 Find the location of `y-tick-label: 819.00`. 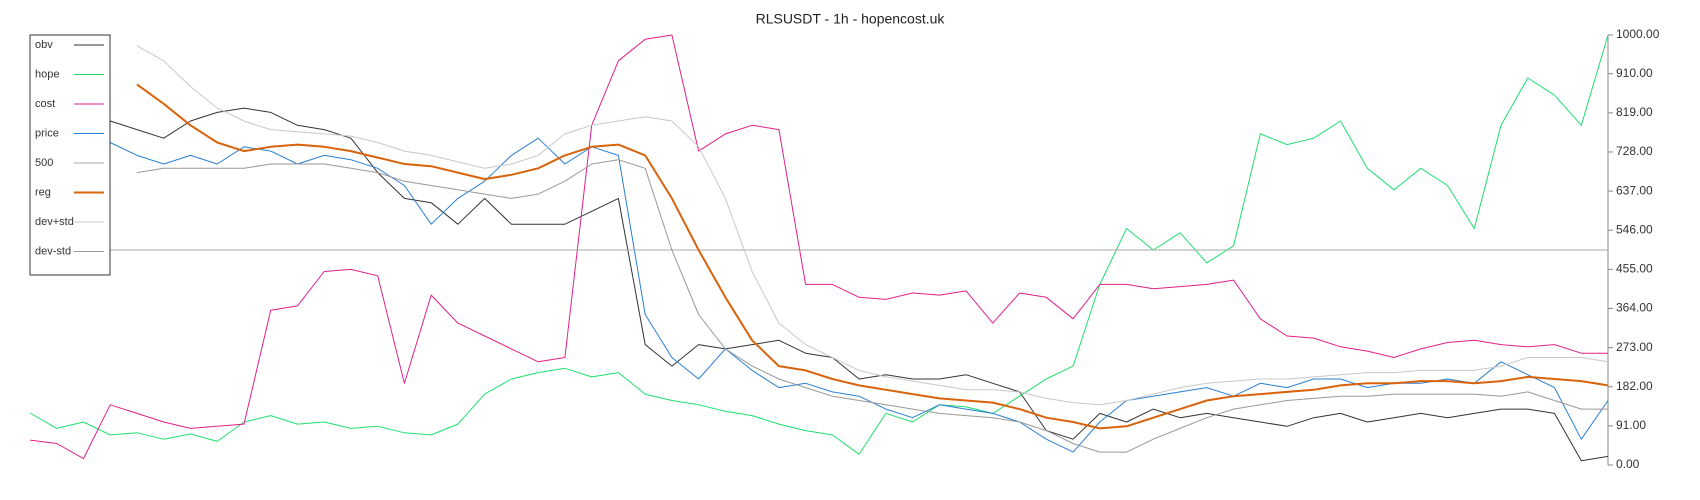

y-tick-label: 819.00 is located at coordinates (1634, 112).